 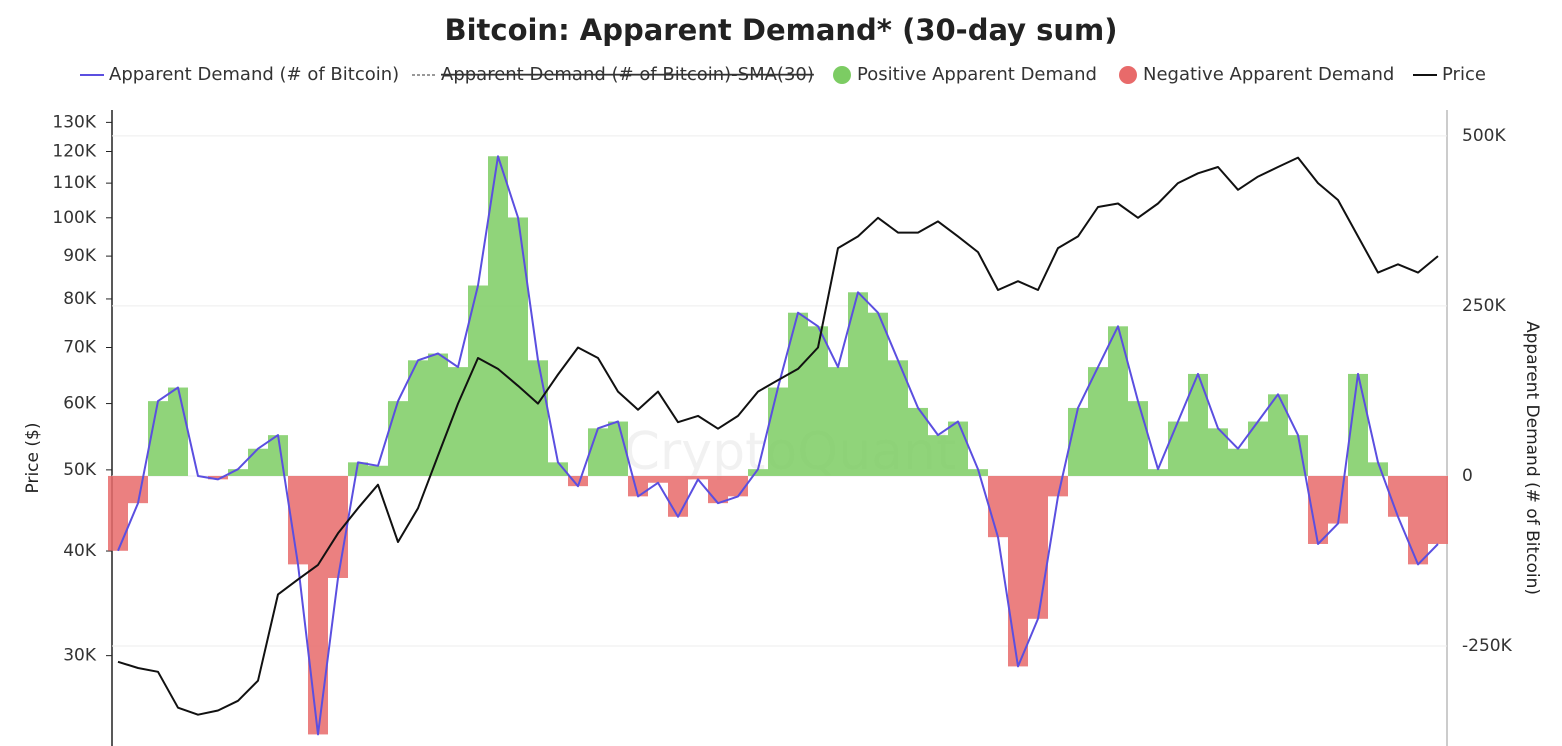 What do you see at coordinates (1464, 74) in the screenshot?
I see `legend-label: Price` at bounding box center [1464, 74].